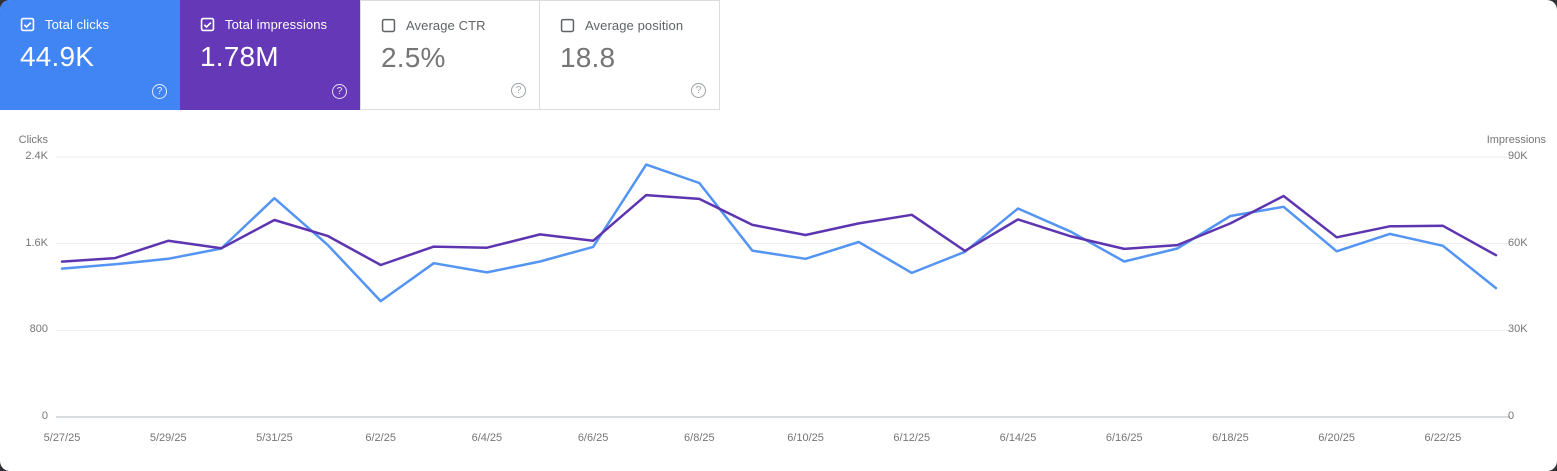 The image size is (1557, 471). Describe the element at coordinates (36, 242) in the screenshot. I see `y-axis-tick-left: 1.6K` at that location.